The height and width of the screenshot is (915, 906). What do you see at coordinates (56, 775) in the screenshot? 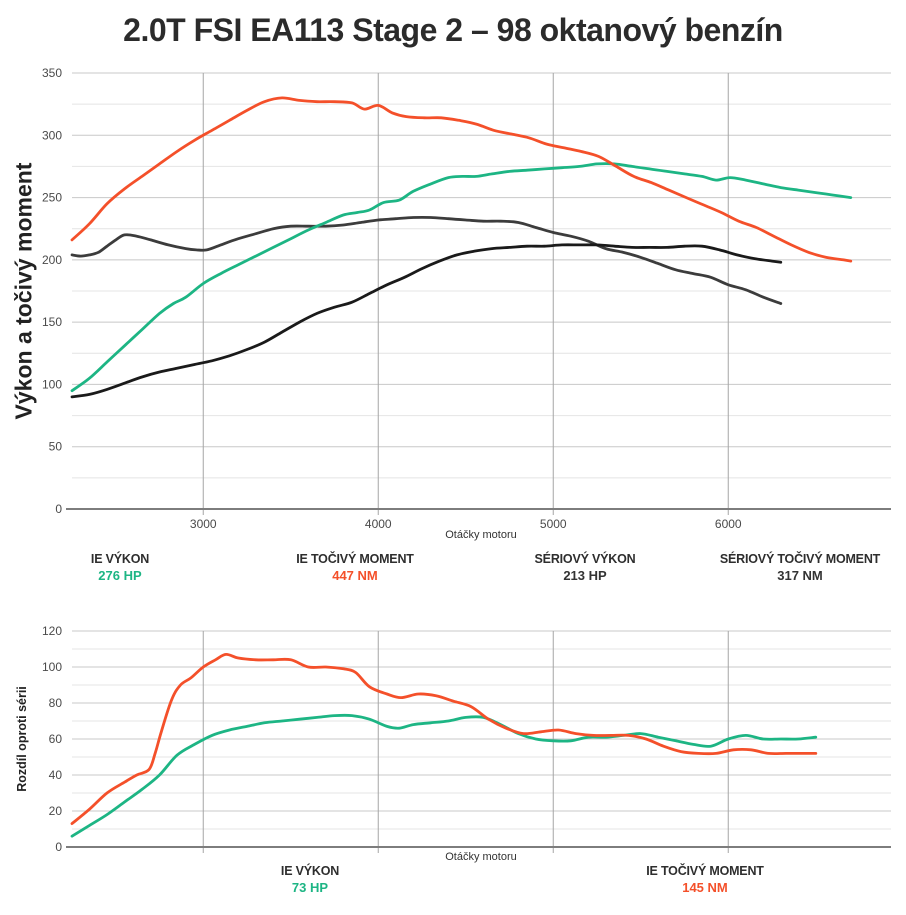
I see `y-tick-label: 40` at bounding box center [56, 775].